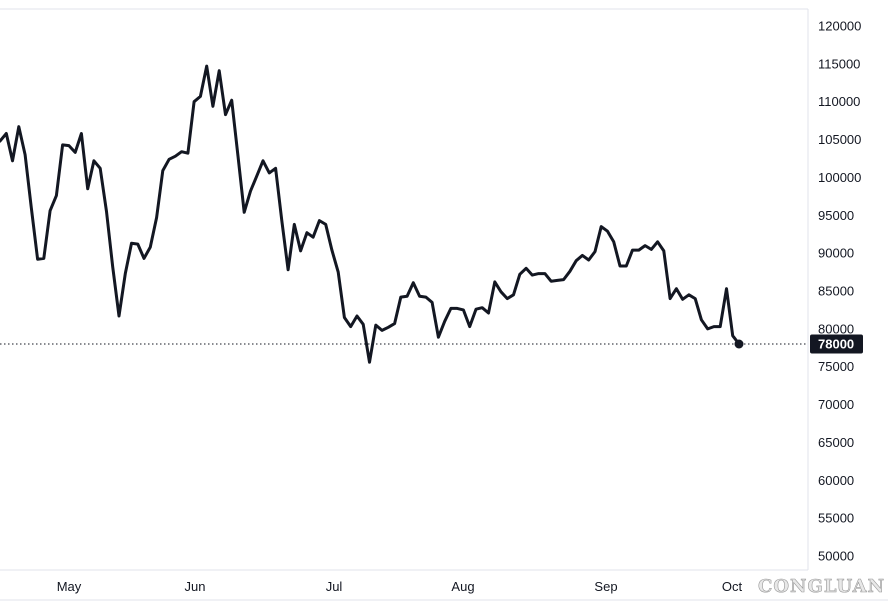 Image resolution: width=888 pixels, height=610 pixels. What do you see at coordinates (839, 63) in the screenshot?
I see `price-tick-label: 115000` at bounding box center [839, 63].